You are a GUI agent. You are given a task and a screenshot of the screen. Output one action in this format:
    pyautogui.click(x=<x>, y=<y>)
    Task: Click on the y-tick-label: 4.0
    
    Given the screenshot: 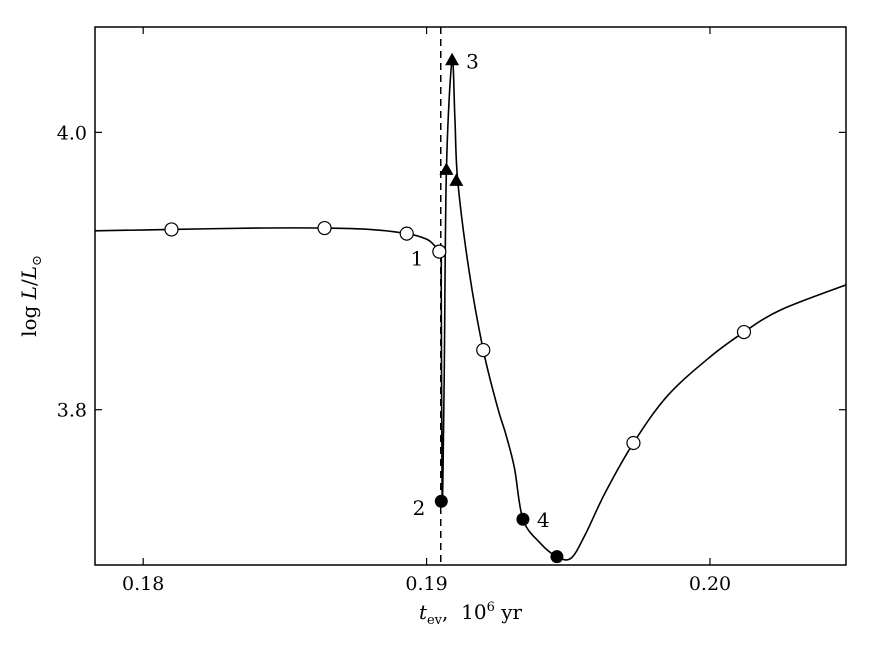 What is the action you would take?
    pyautogui.click(x=72, y=133)
    